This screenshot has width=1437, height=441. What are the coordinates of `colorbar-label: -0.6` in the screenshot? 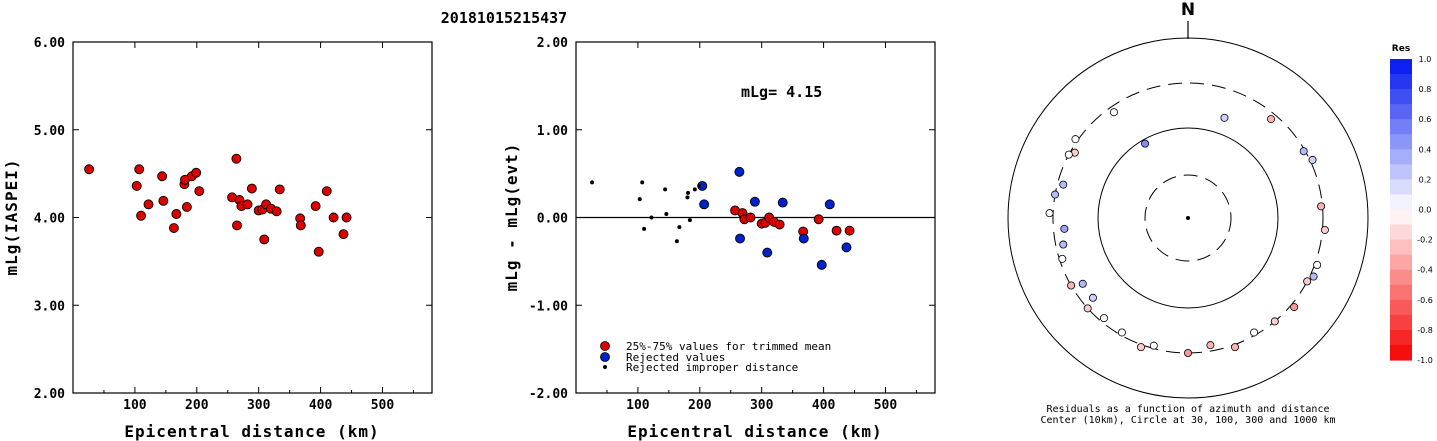 It's located at (1425, 300).